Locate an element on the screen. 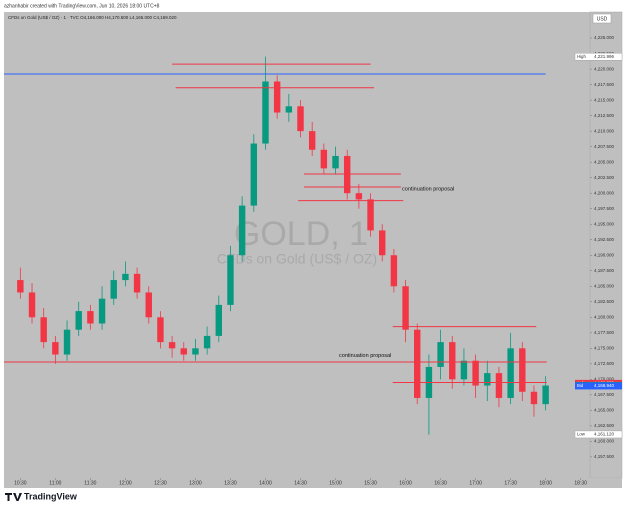 This screenshot has width=625, height=510. y-tick-label: 4,157.500 is located at coordinates (604, 456).